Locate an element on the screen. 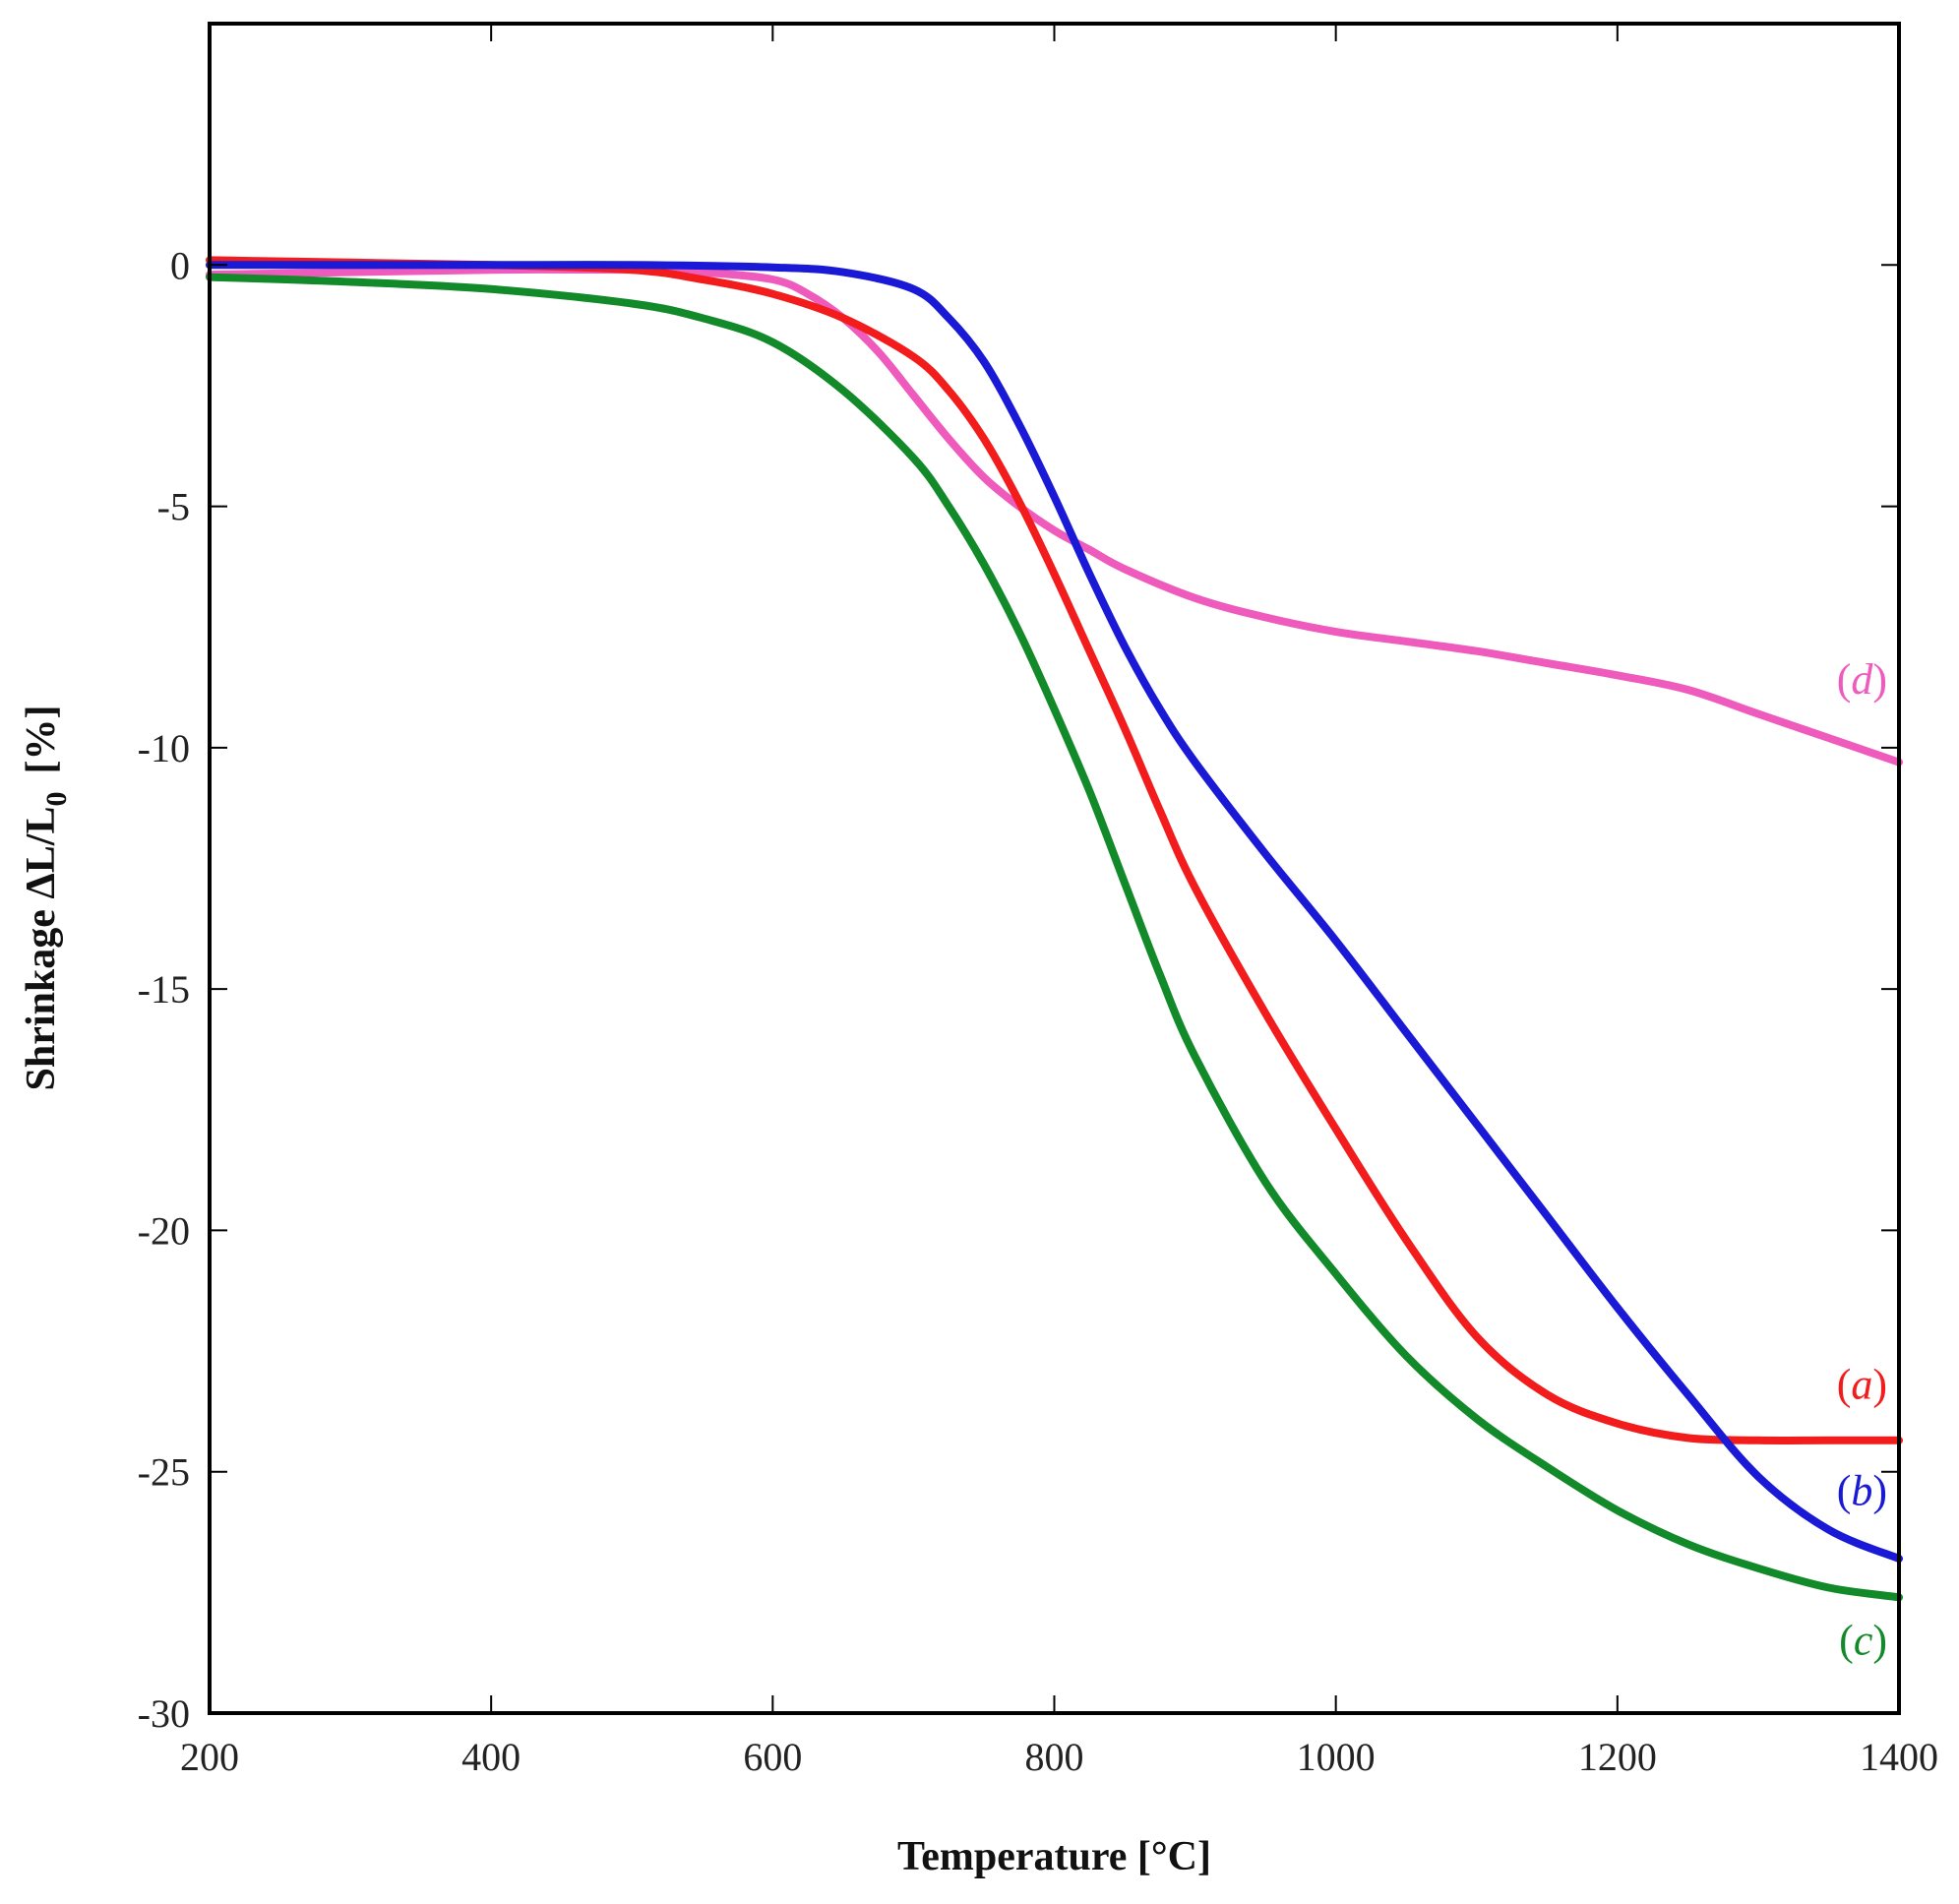 This screenshot has width=1959, height=1904. y-tick-label: -25 is located at coordinates (164, 1472).